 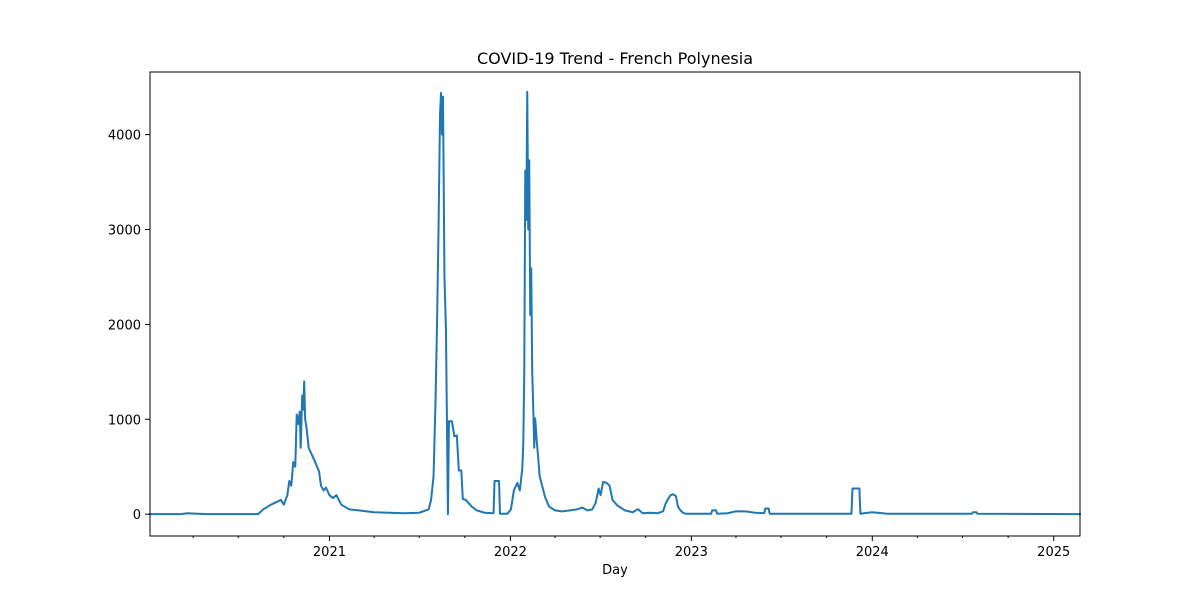 What do you see at coordinates (137, 515) in the screenshot?
I see `y-tick-label: 0` at bounding box center [137, 515].